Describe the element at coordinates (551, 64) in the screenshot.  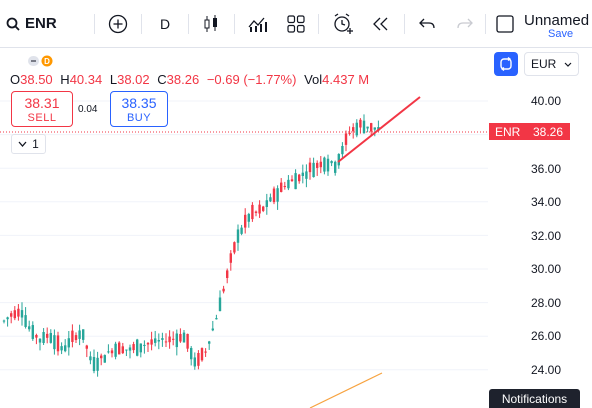
I see `currency-select: EUR` at that location.